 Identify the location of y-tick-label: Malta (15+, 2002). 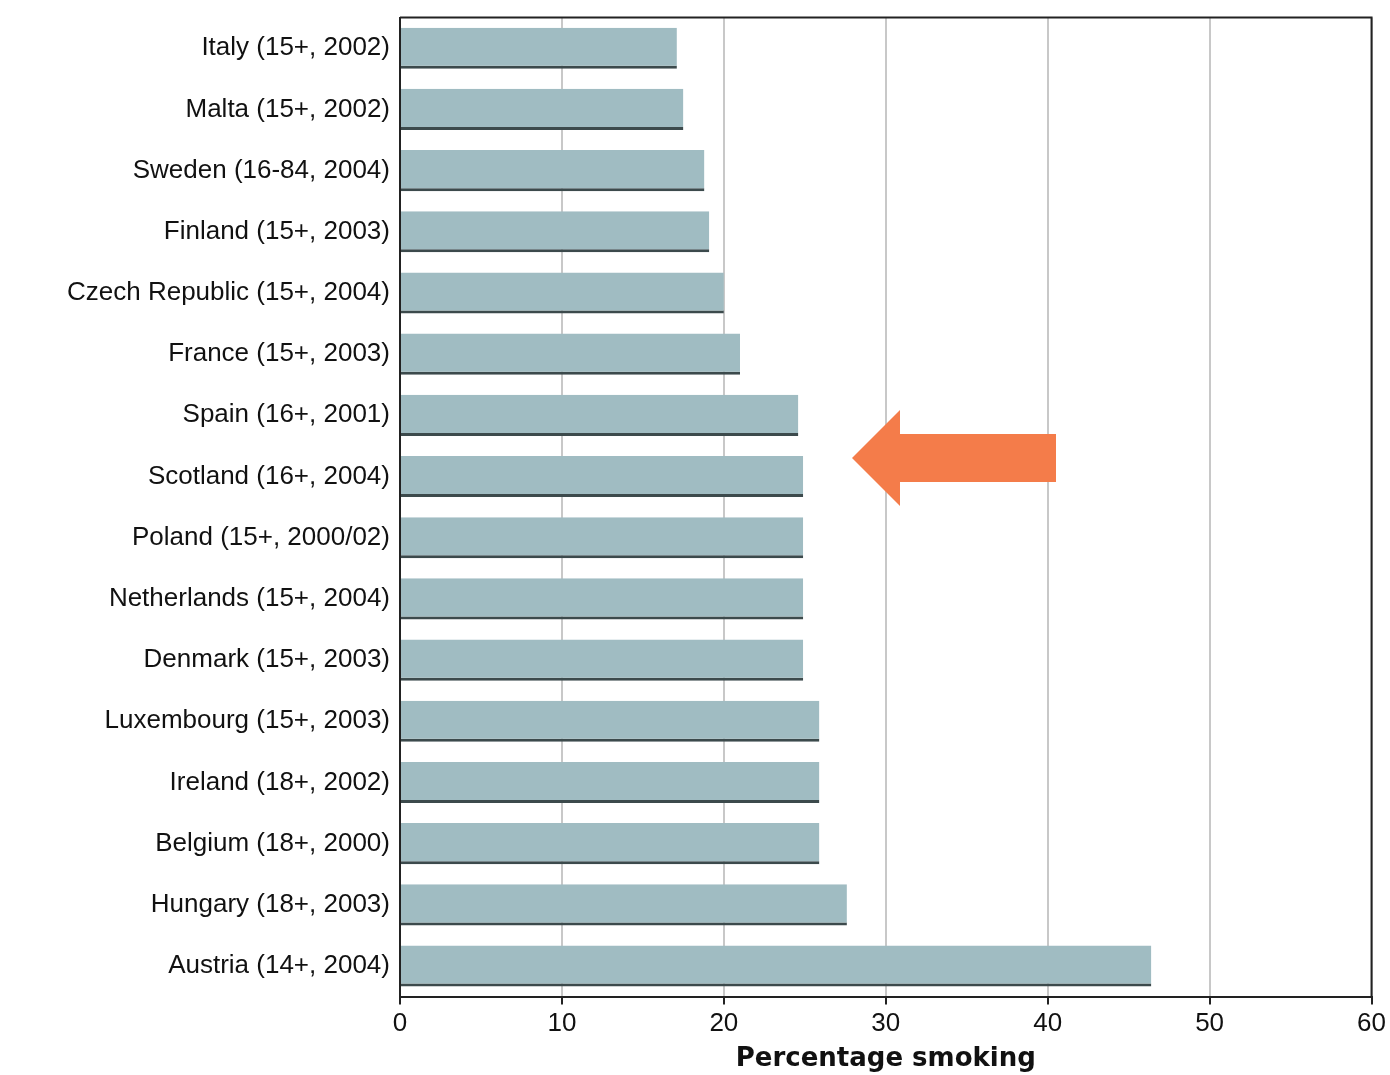
(287, 107).